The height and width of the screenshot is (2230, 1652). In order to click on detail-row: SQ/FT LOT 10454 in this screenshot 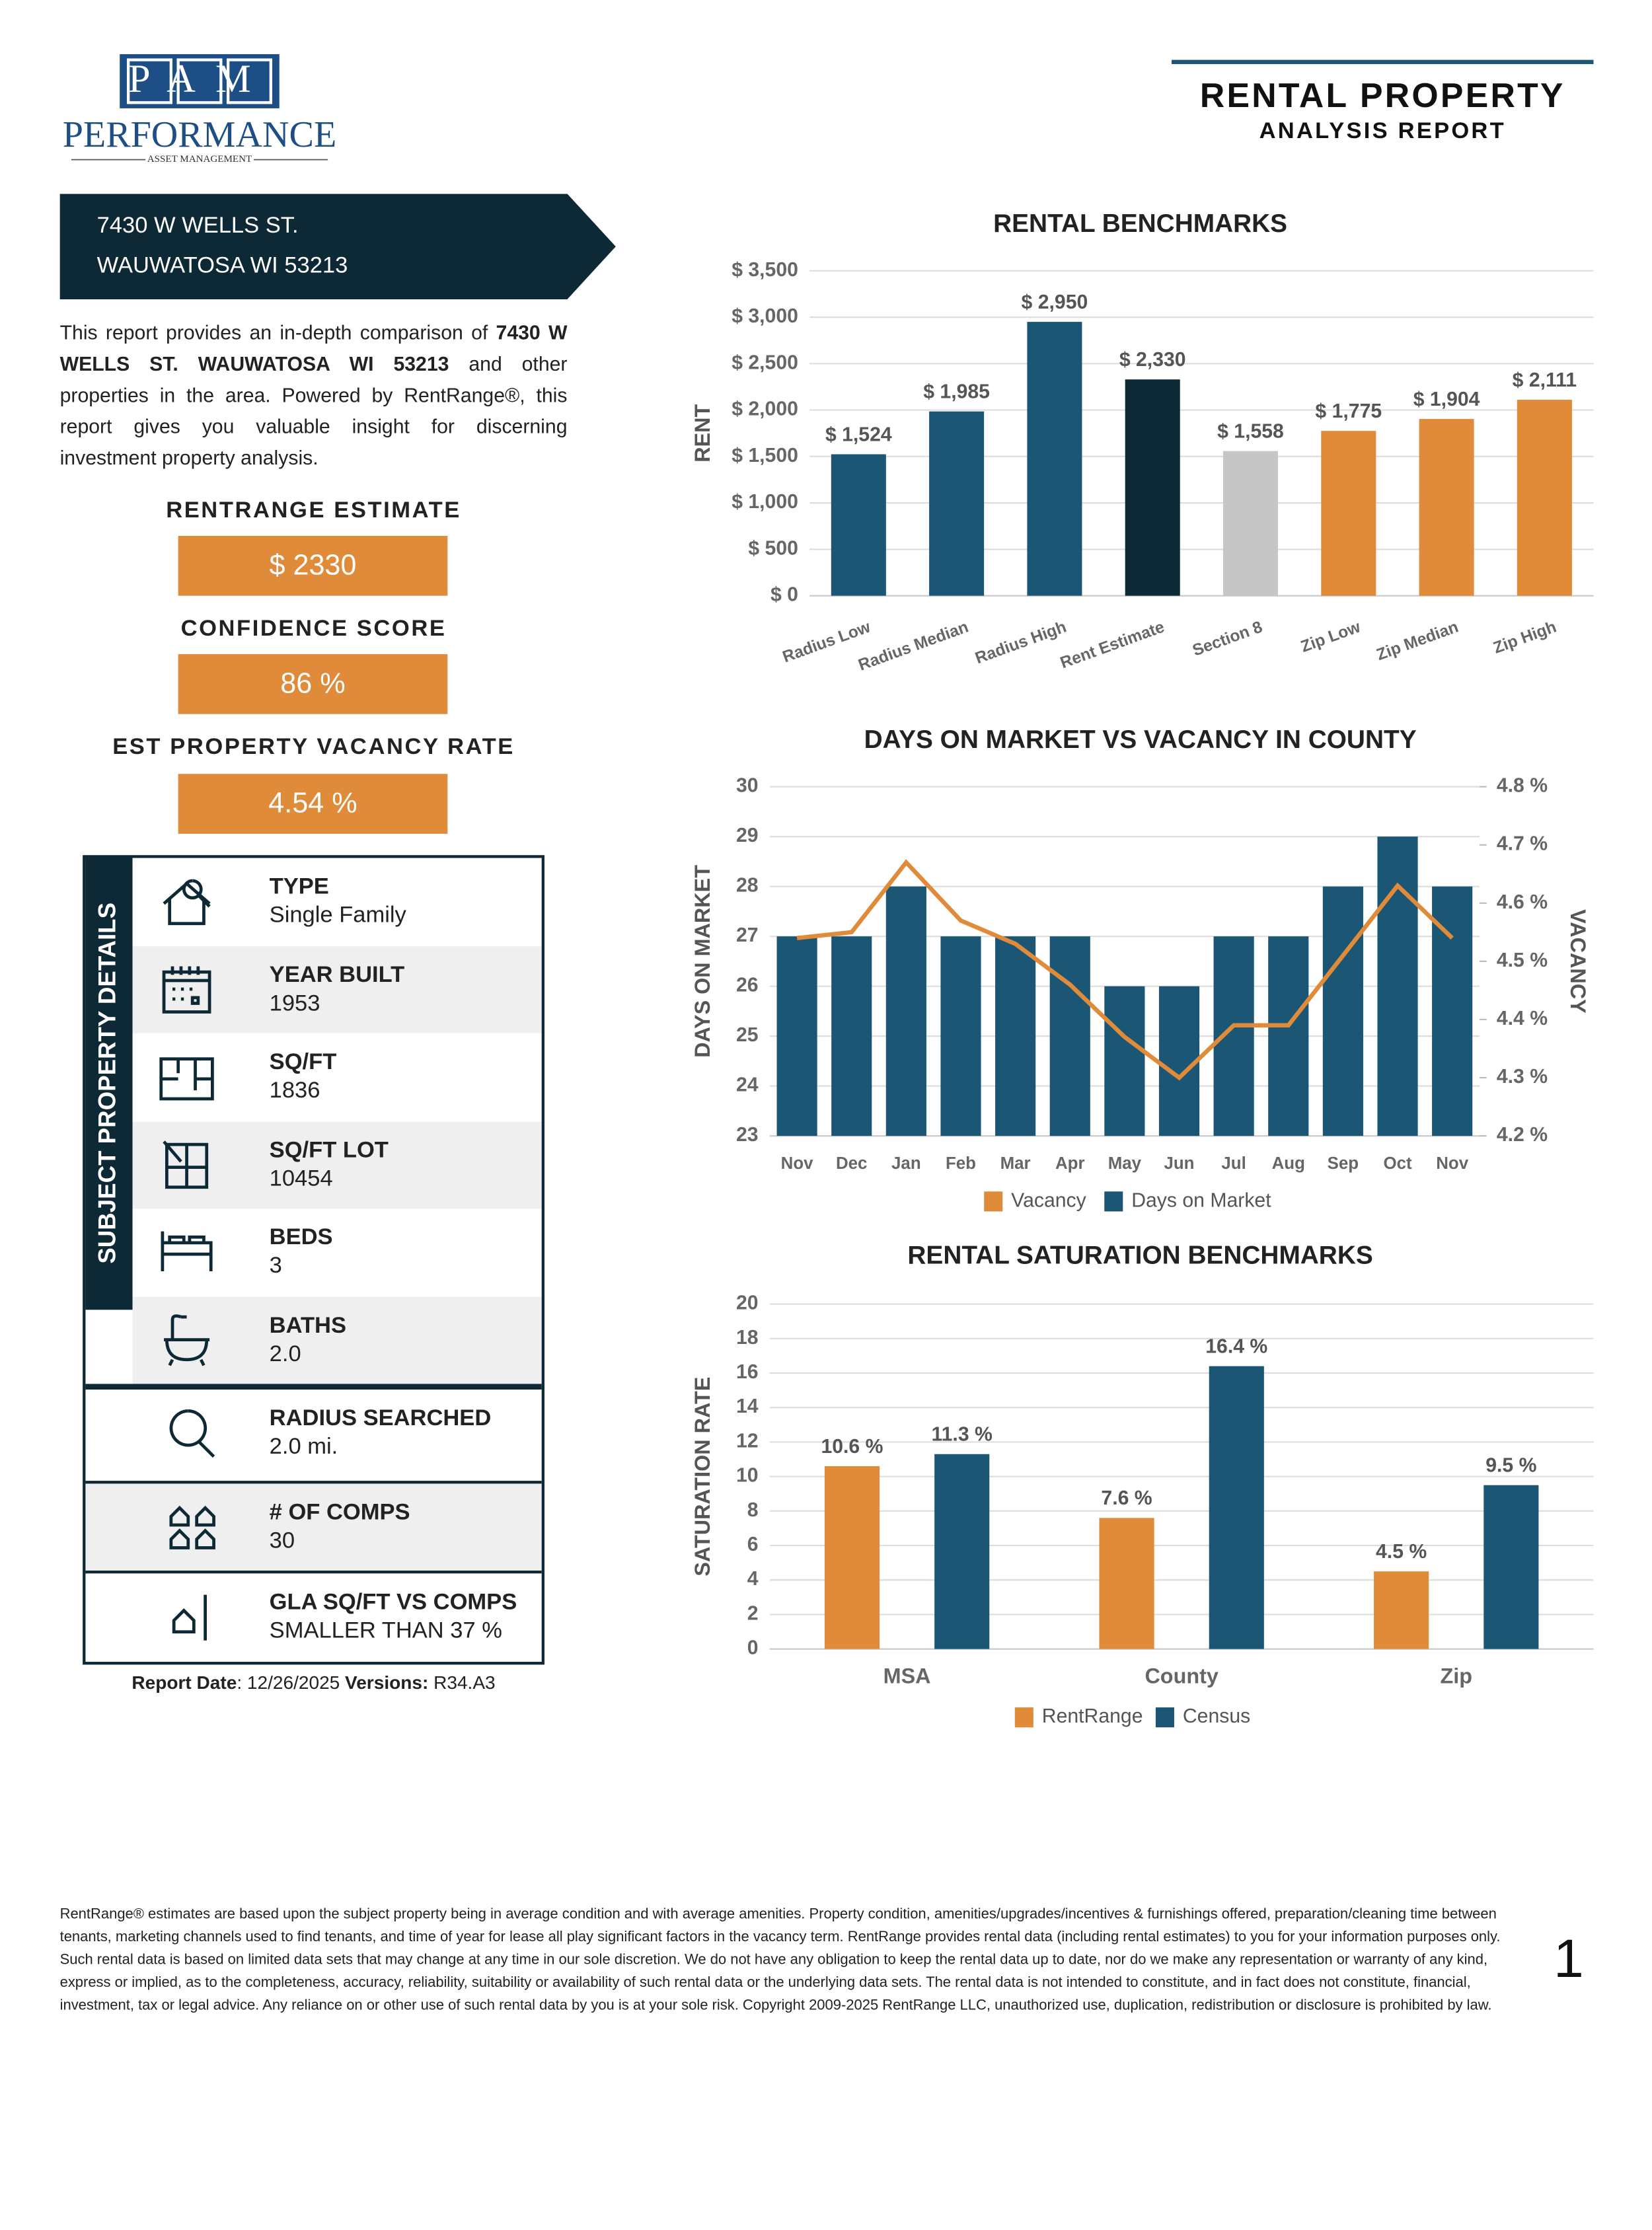, I will do `click(337, 1165)`.